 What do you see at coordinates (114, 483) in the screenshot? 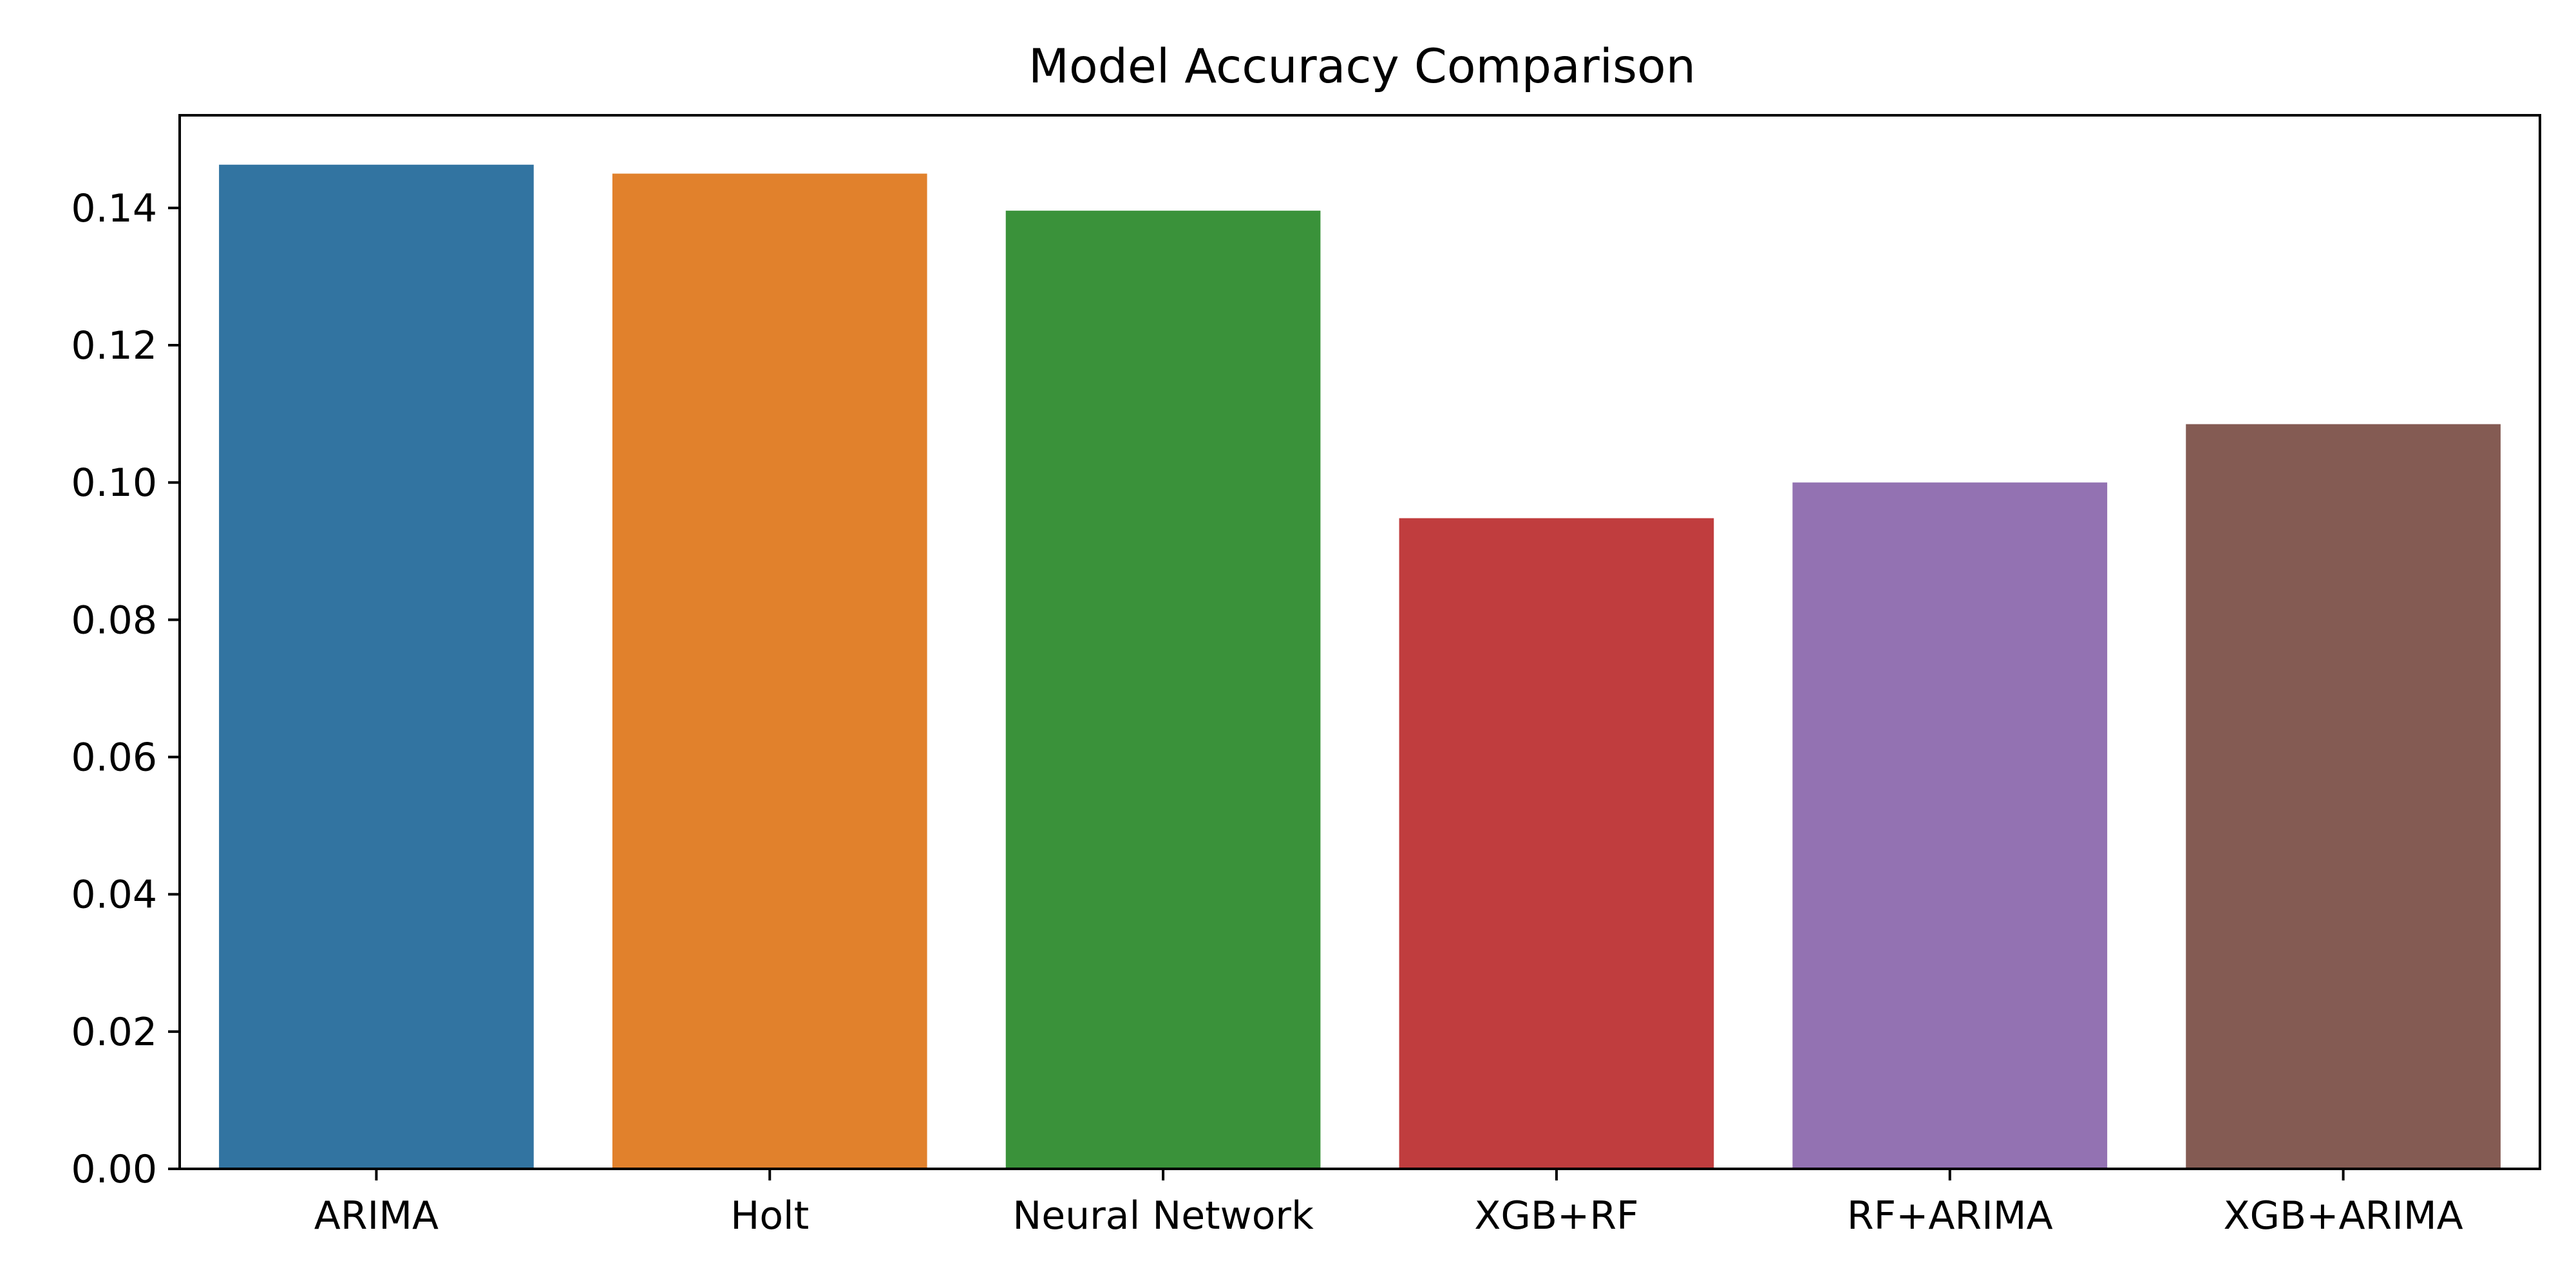
I see `y-tick-label: 0.10` at bounding box center [114, 483].